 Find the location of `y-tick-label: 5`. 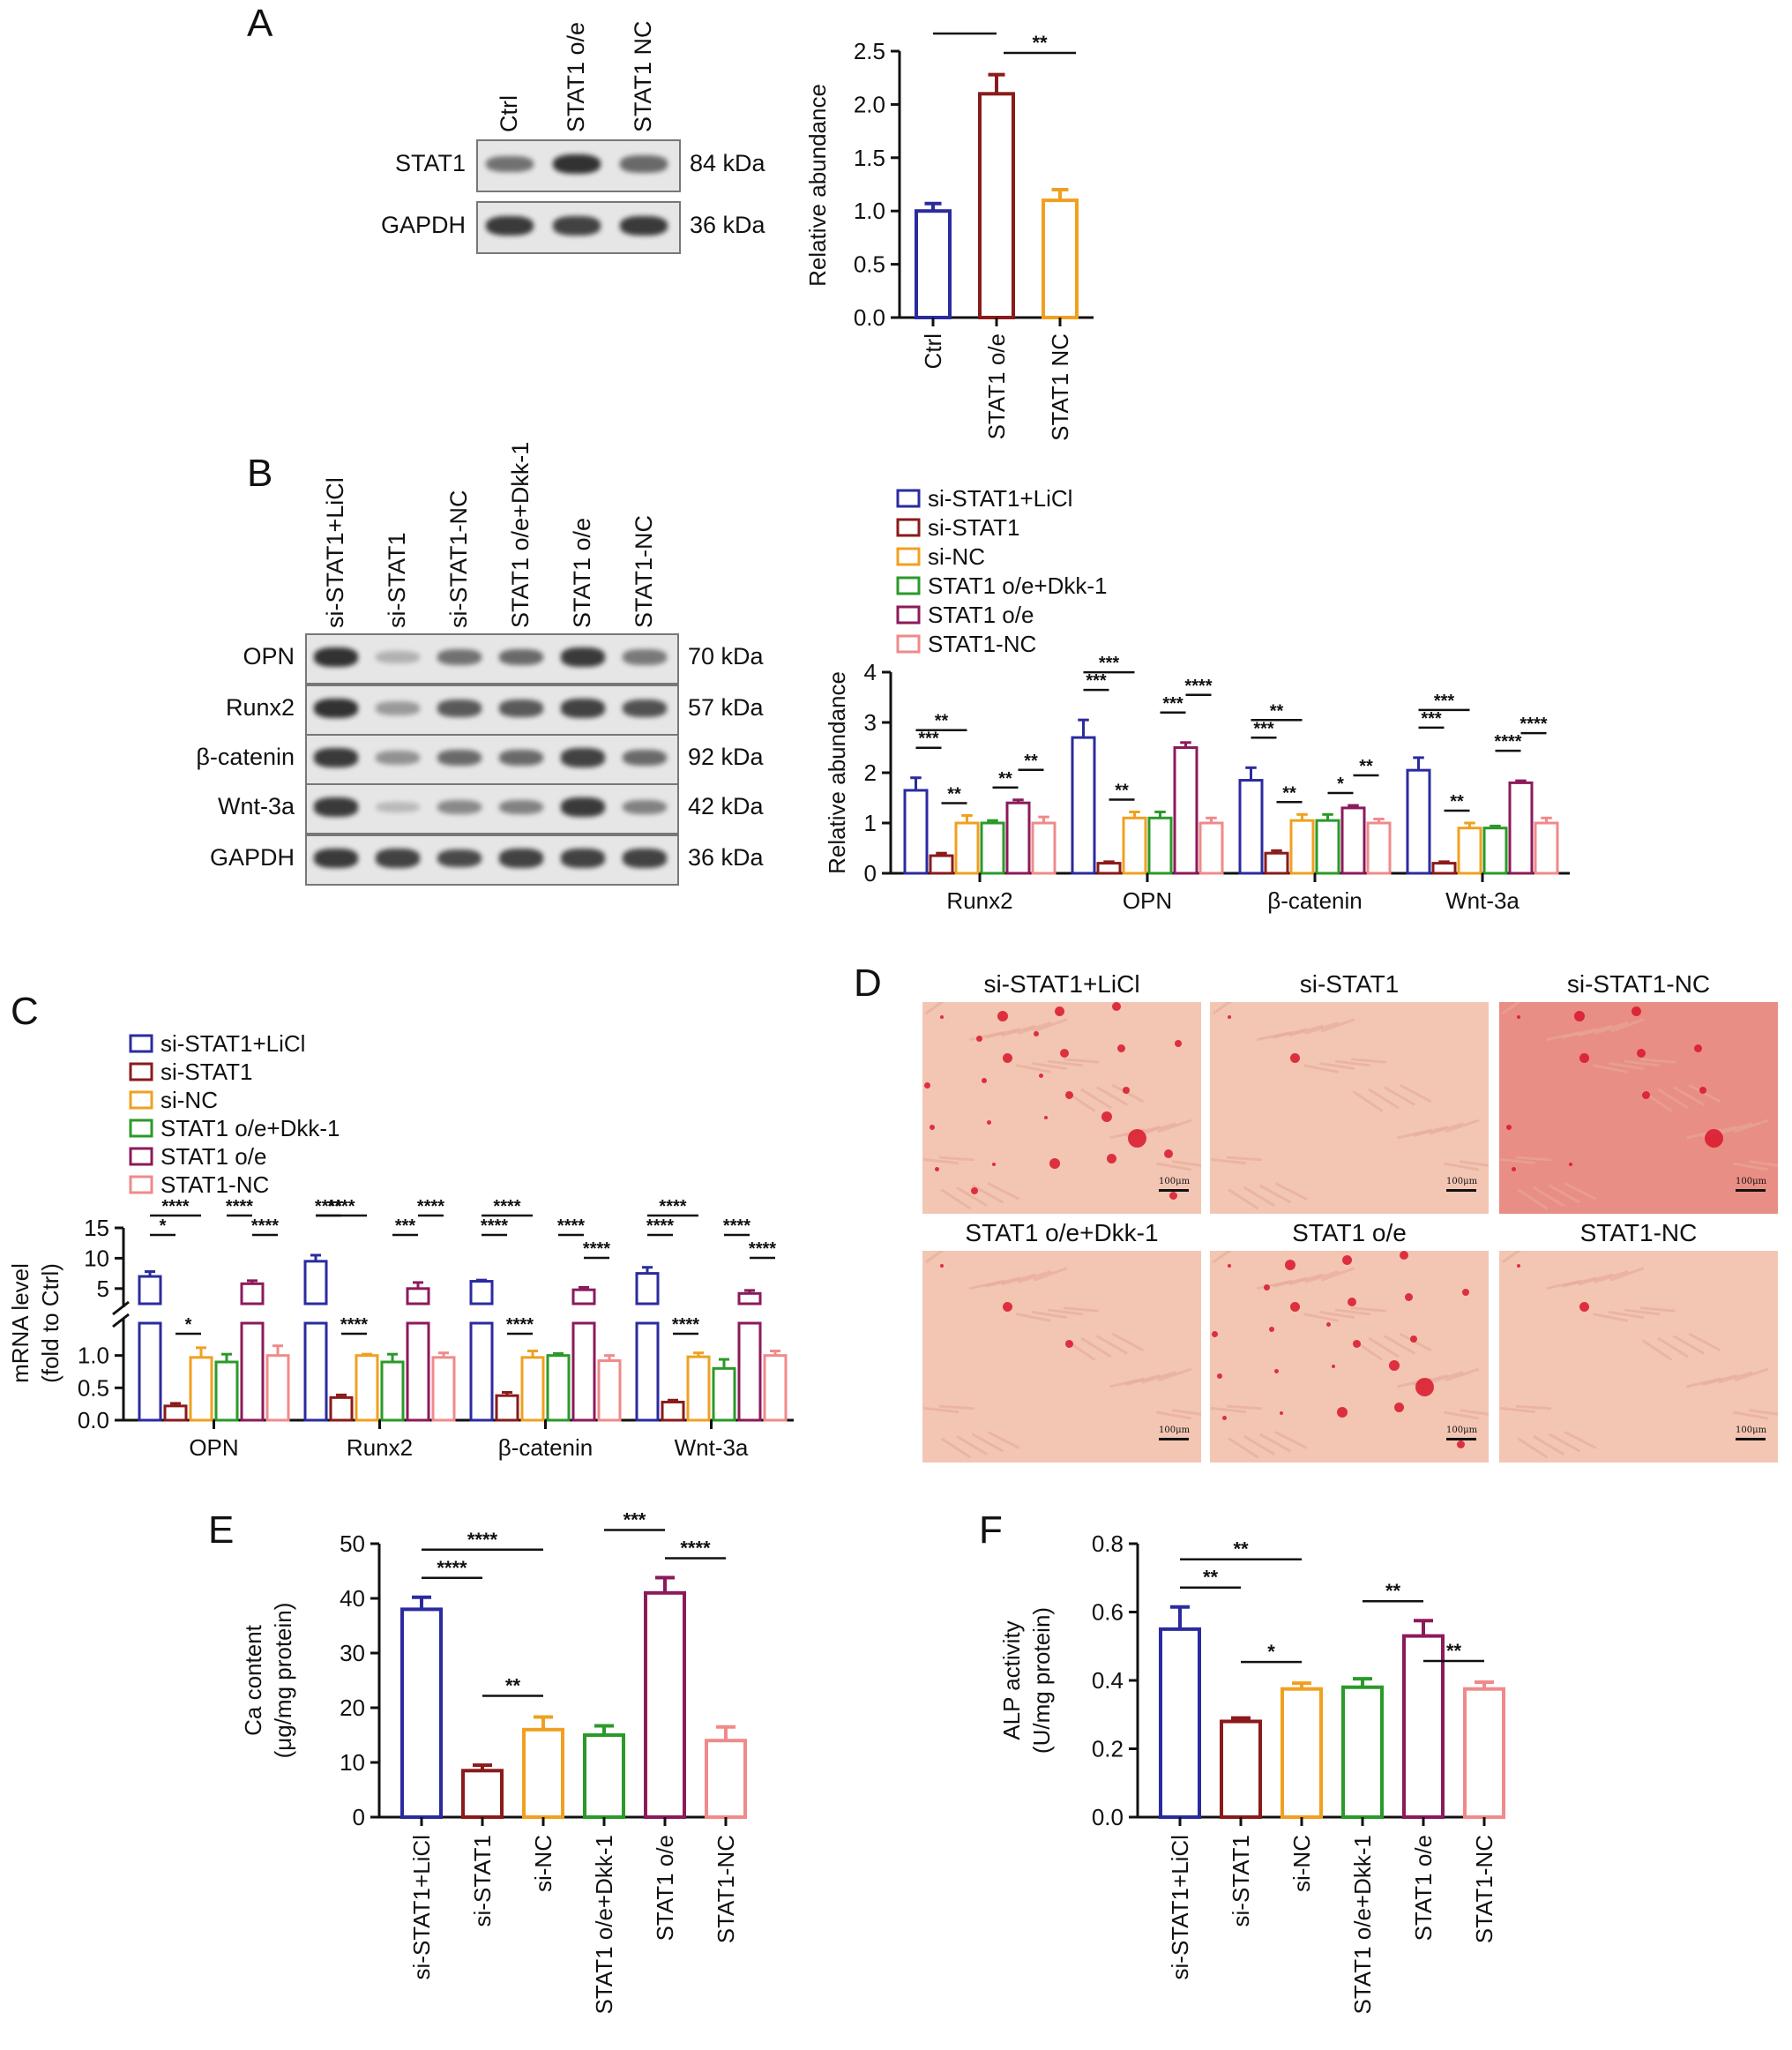

y-tick-label: 5 is located at coordinates (103, 1289).